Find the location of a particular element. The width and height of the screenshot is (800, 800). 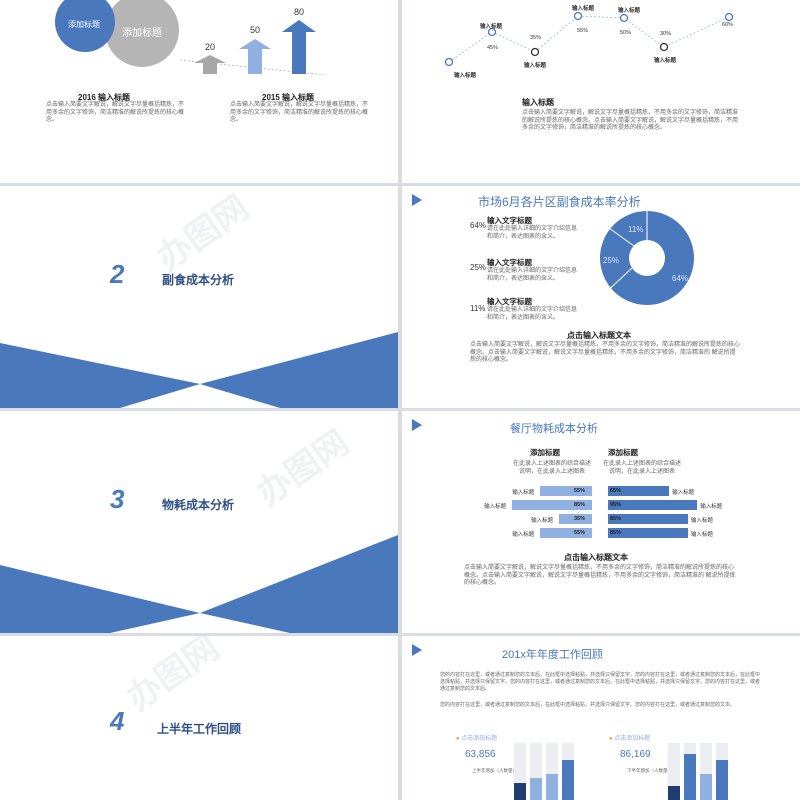

point-value-3: 55% is located at coordinates (583, 31).